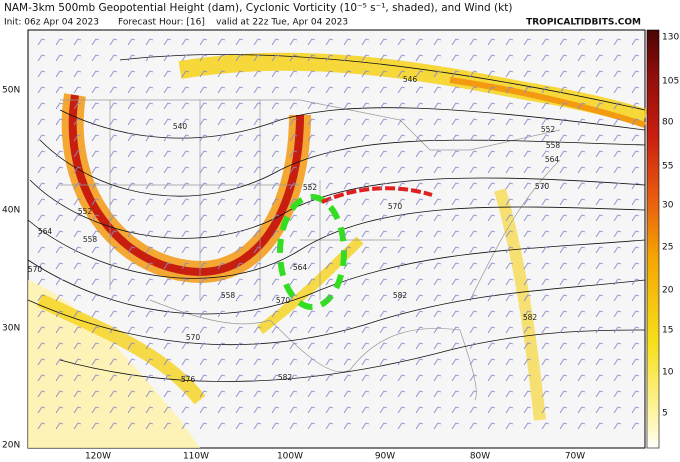 The width and height of the screenshot is (680, 462). I want to click on contour-label: 558, so click(228, 295).